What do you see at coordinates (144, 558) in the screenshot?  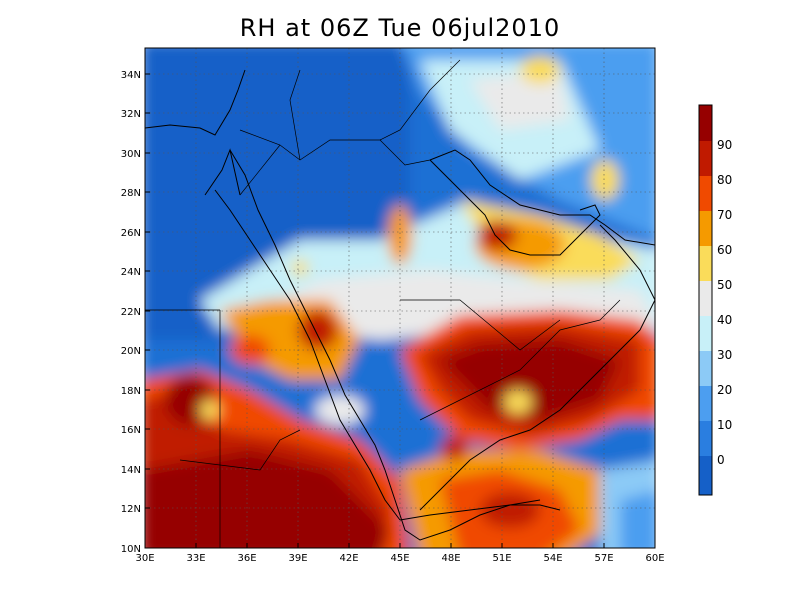 I see `lon-label: 30E` at bounding box center [144, 558].